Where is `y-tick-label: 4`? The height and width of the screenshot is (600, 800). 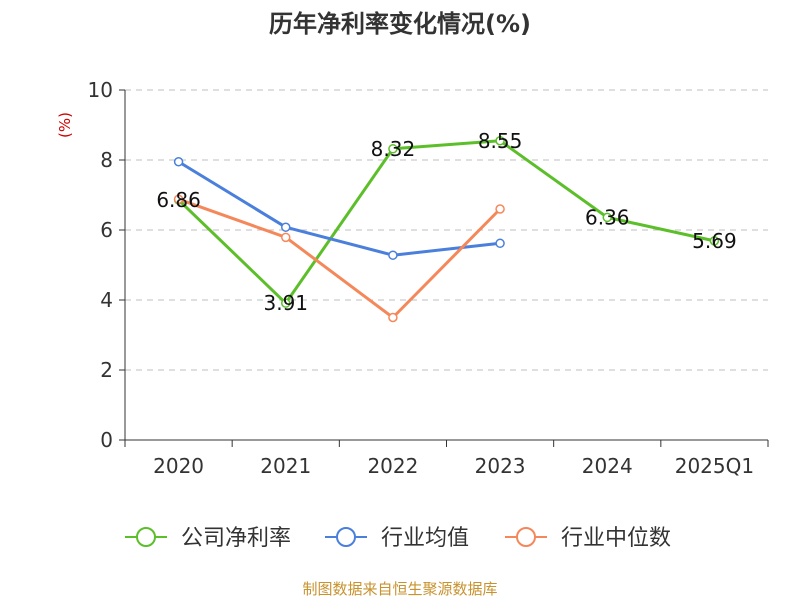
y-tick-label: 4 is located at coordinates (106, 300).